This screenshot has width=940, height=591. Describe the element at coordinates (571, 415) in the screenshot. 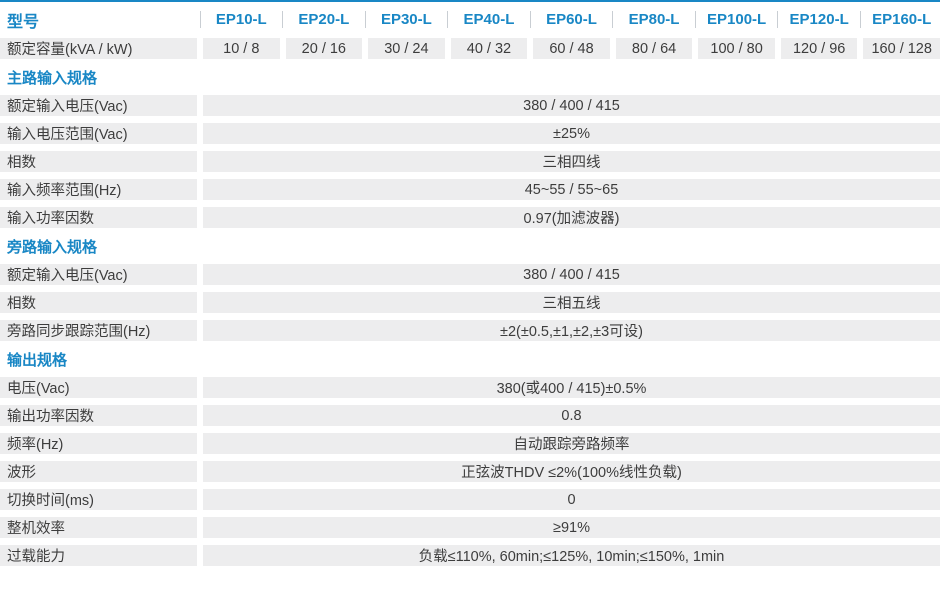

I see `spec-row-value: 0.8` at that location.